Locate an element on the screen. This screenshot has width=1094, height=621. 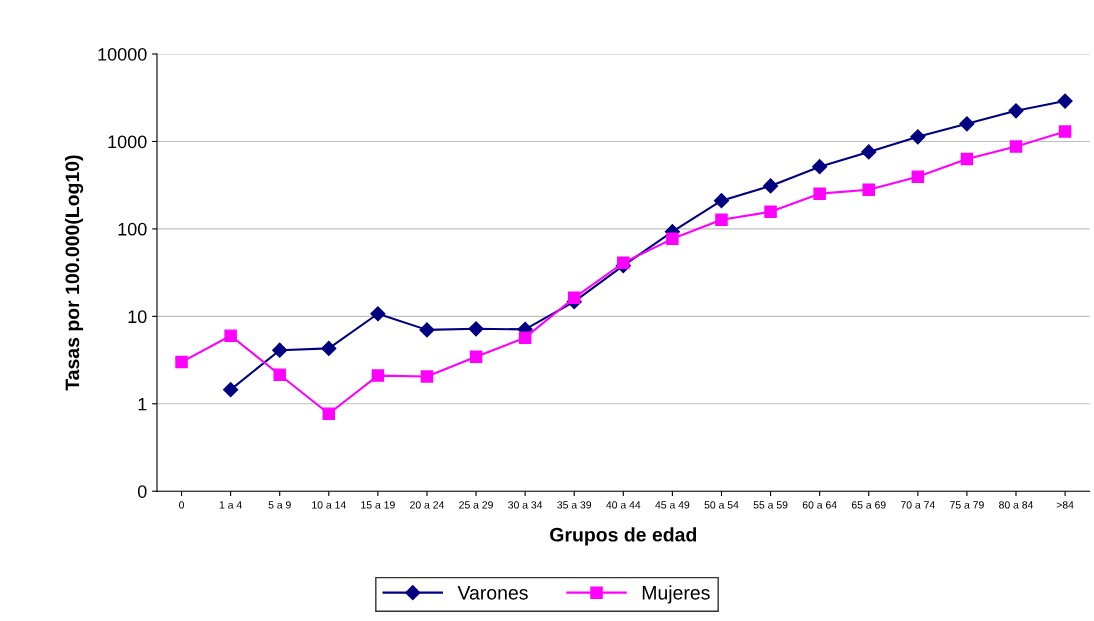
x-tick-label: 55 a 59 is located at coordinates (770, 505).